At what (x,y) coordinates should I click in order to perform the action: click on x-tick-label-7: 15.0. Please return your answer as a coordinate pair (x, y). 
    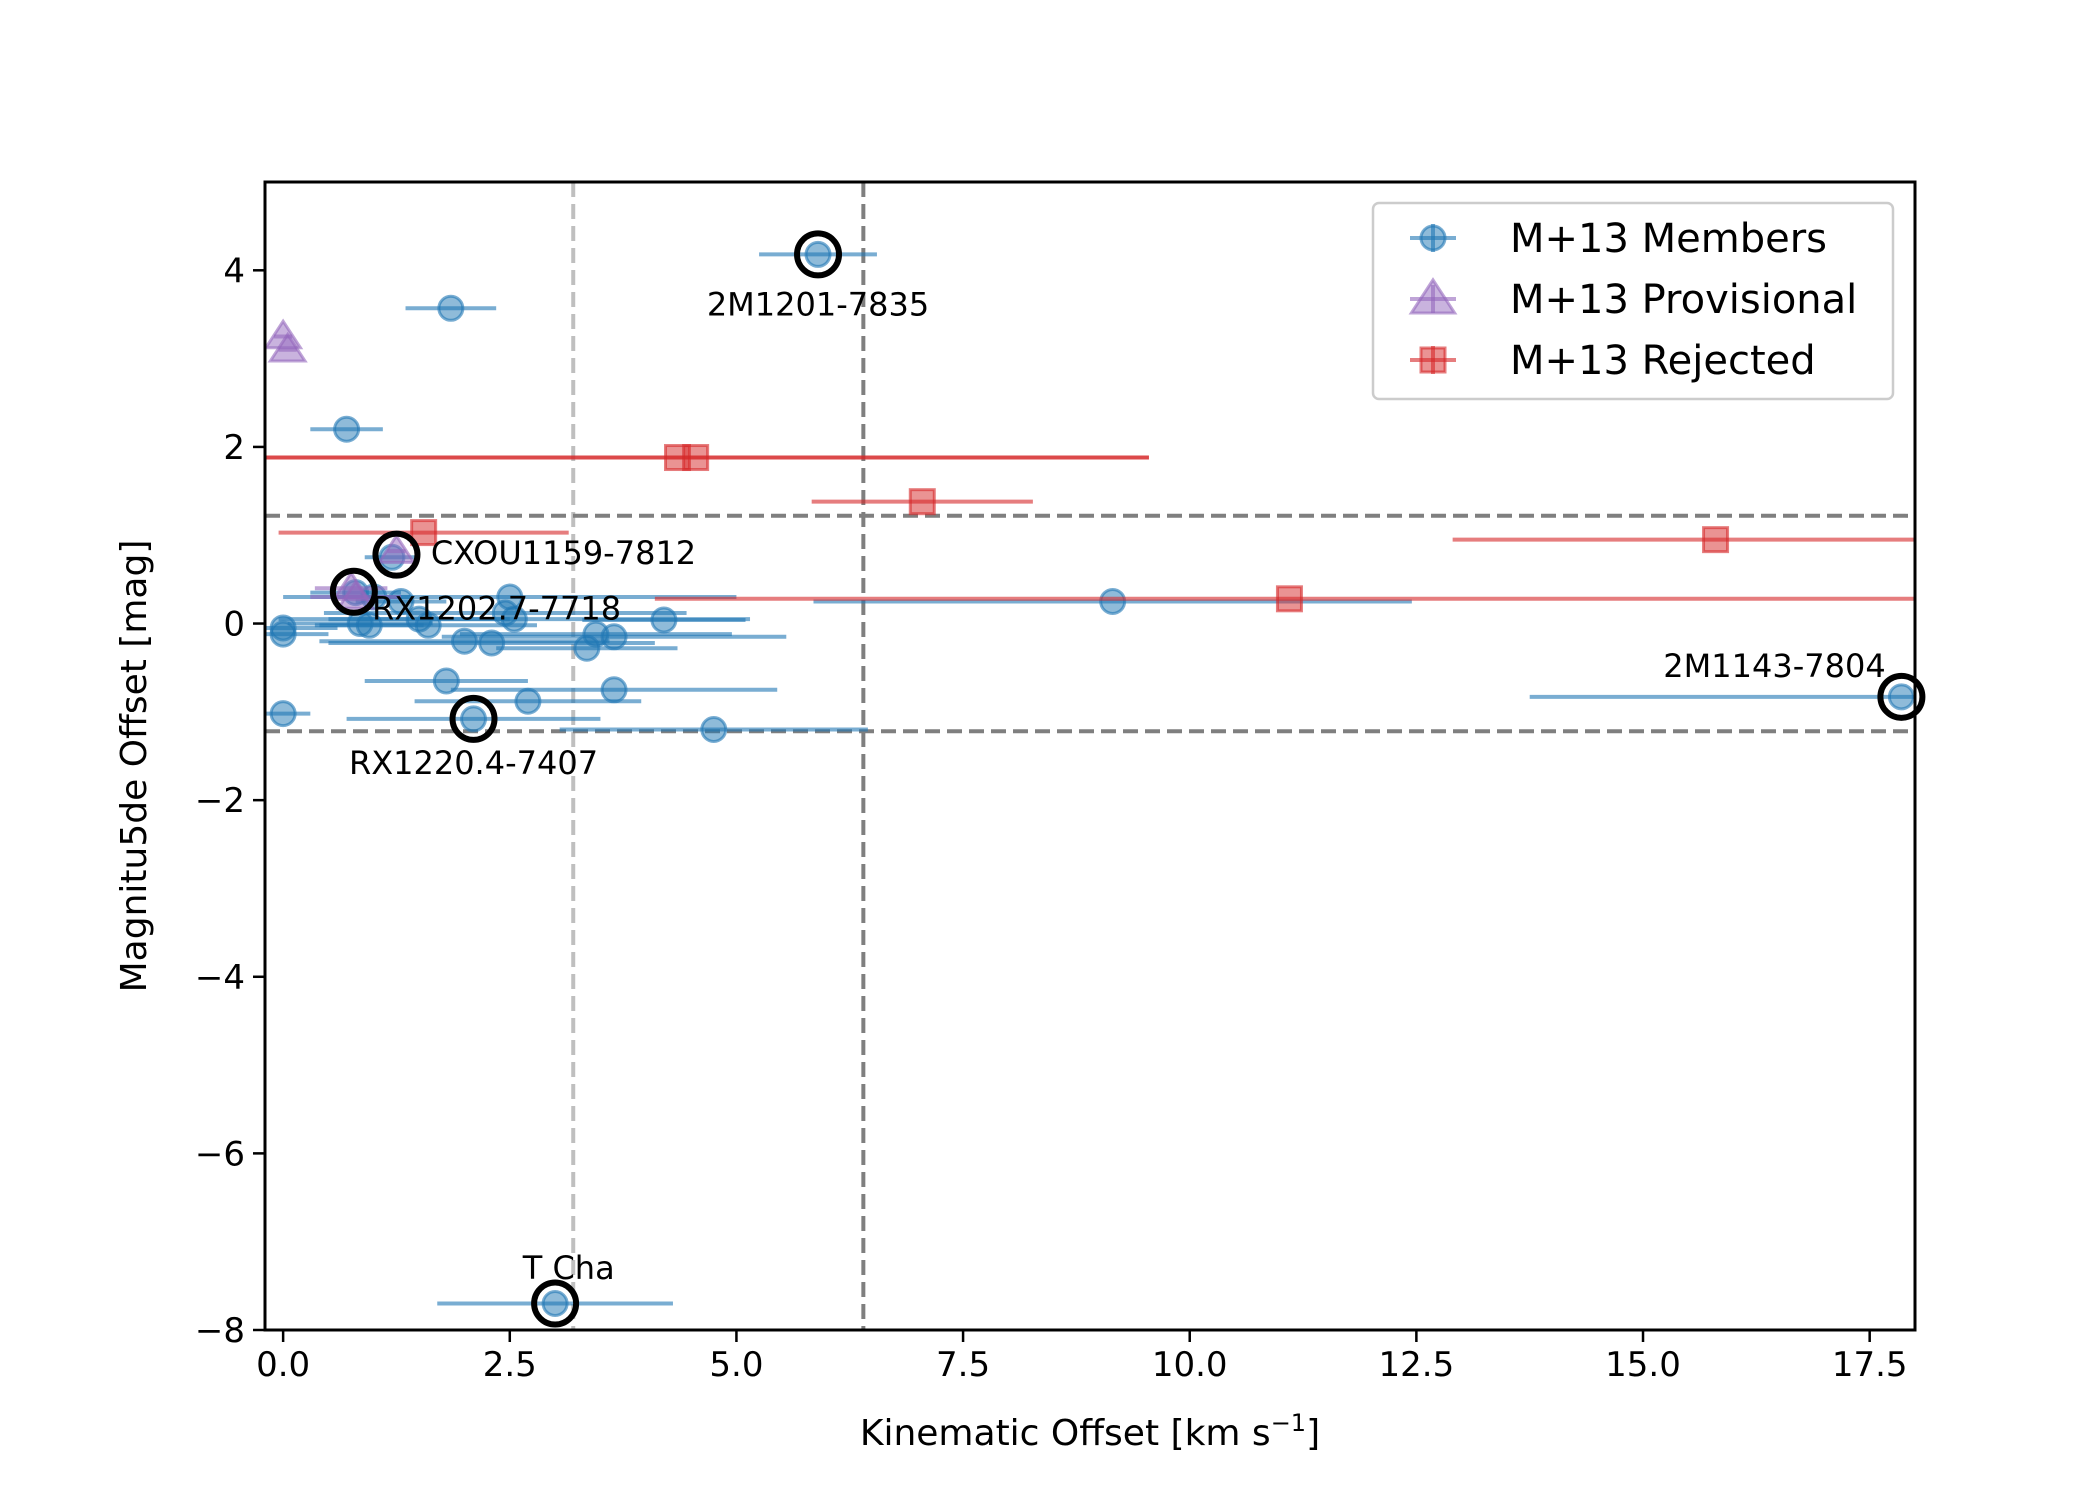
    Looking at the image, I should click on (1643, 1365).